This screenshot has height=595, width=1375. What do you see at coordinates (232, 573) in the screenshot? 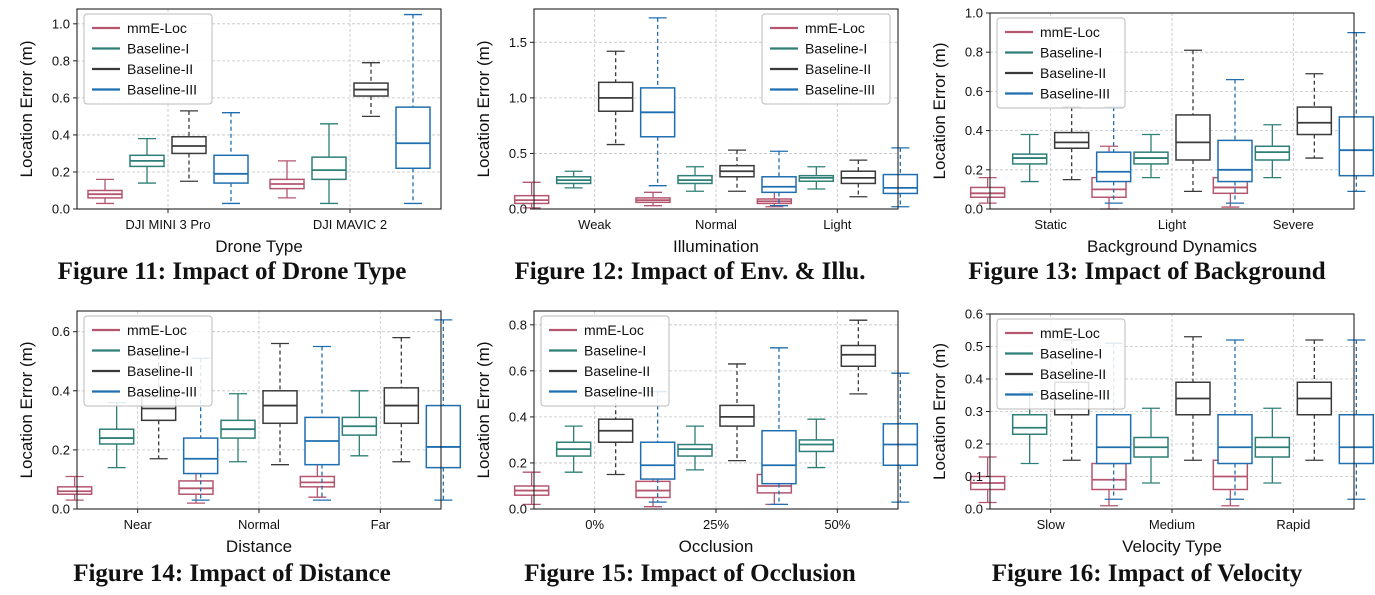
I see `caption-fig-14: Figure 14: Impact of Distance` at bounding box center [232, 573].